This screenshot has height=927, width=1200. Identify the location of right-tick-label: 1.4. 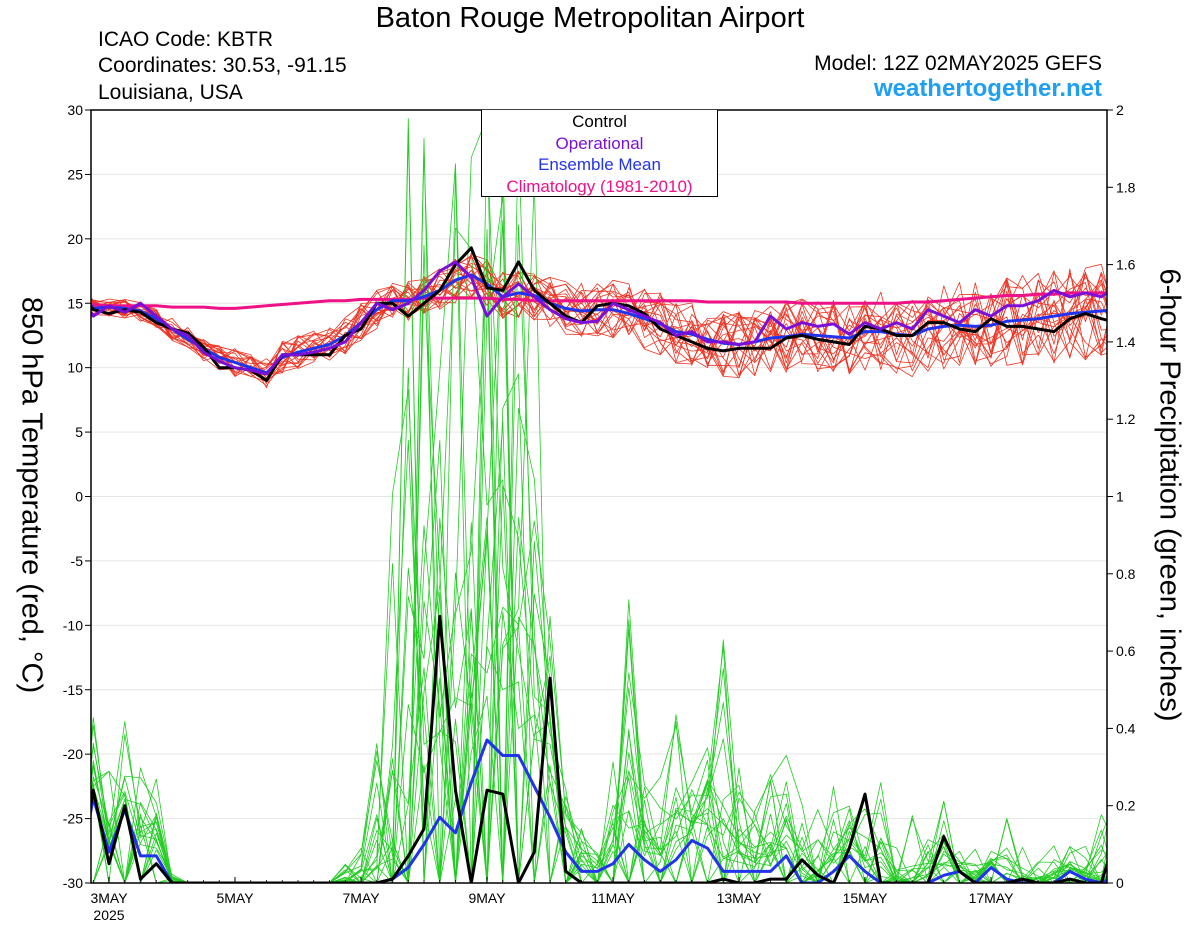
(1126, 342).